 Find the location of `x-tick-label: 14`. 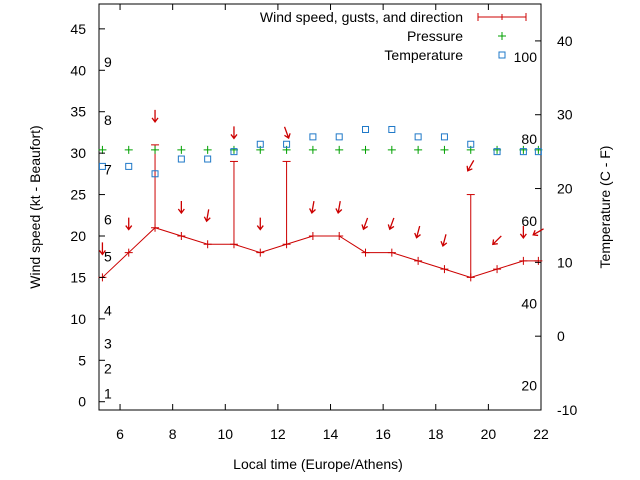

x-tick-label: 14 is located at coordinates (331, 434).